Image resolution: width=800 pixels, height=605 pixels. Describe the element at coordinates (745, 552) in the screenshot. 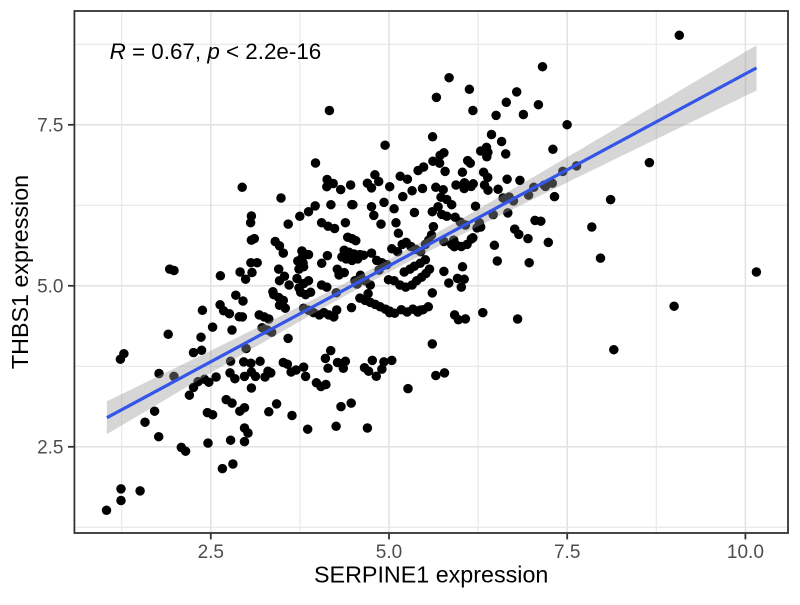

I see `svg-text: 10.0` at that location.